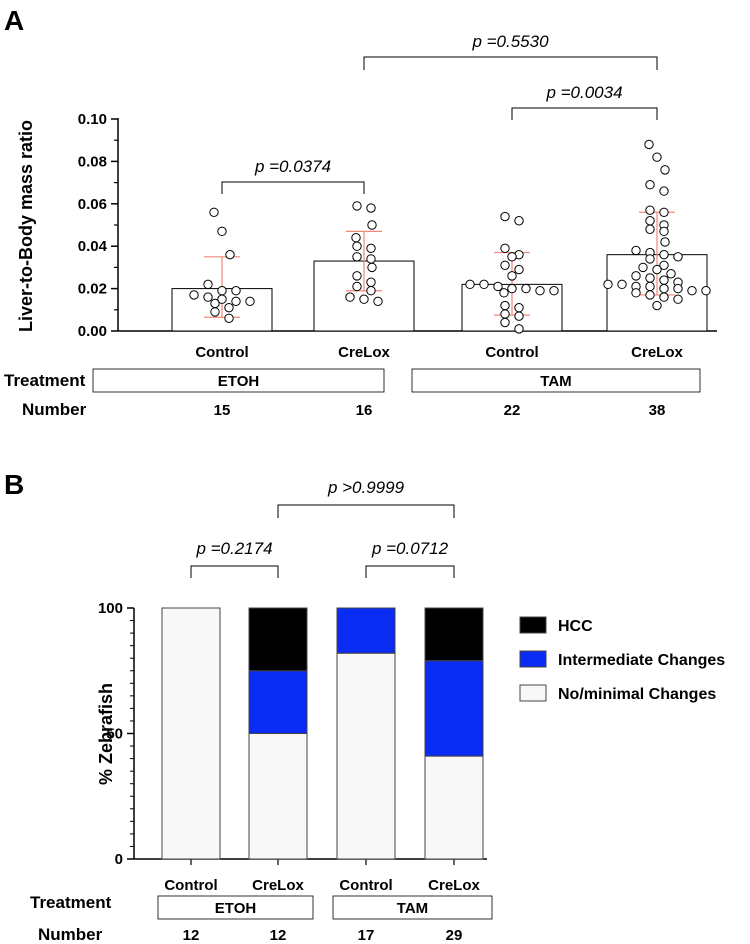 This screenshot has height=944, width=750. What do you see at coordinates (292, 166) in the screenshot?
I see `p-value-label: p =0.0374` at bounding box center [292, 166].